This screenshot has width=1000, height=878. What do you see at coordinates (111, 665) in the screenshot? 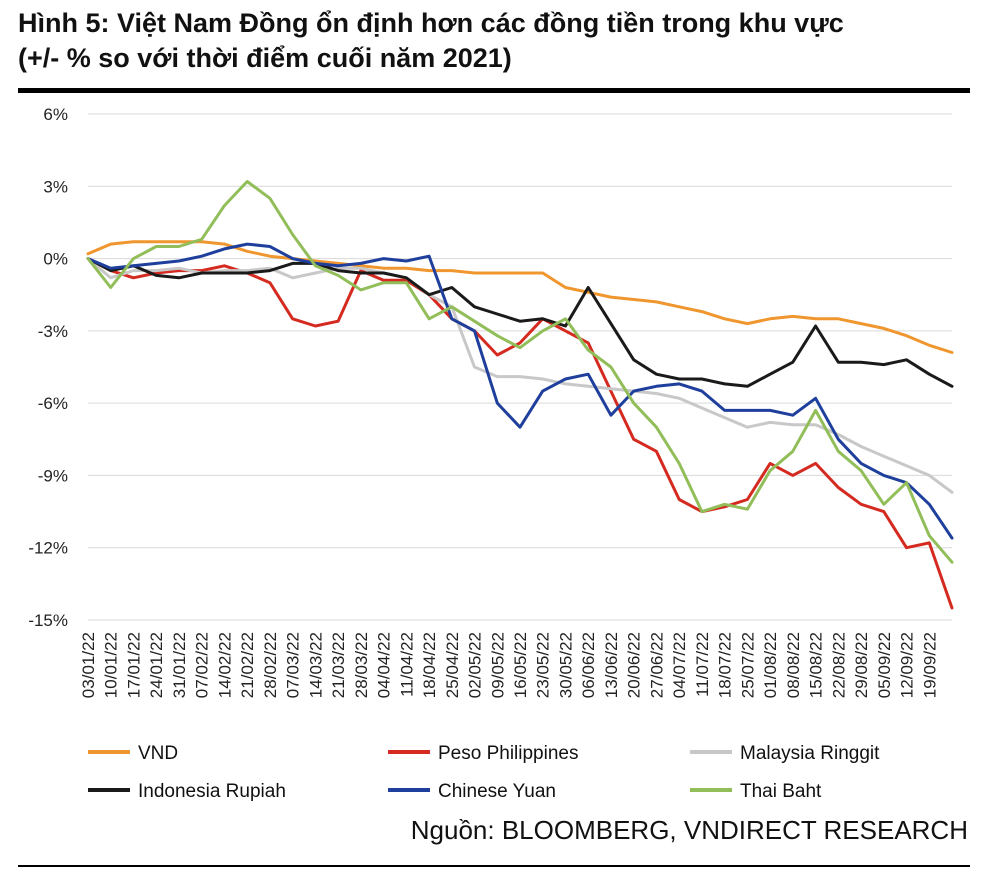
I see `x-tick-label: 10/01/22` at bounding box center [111, 665].